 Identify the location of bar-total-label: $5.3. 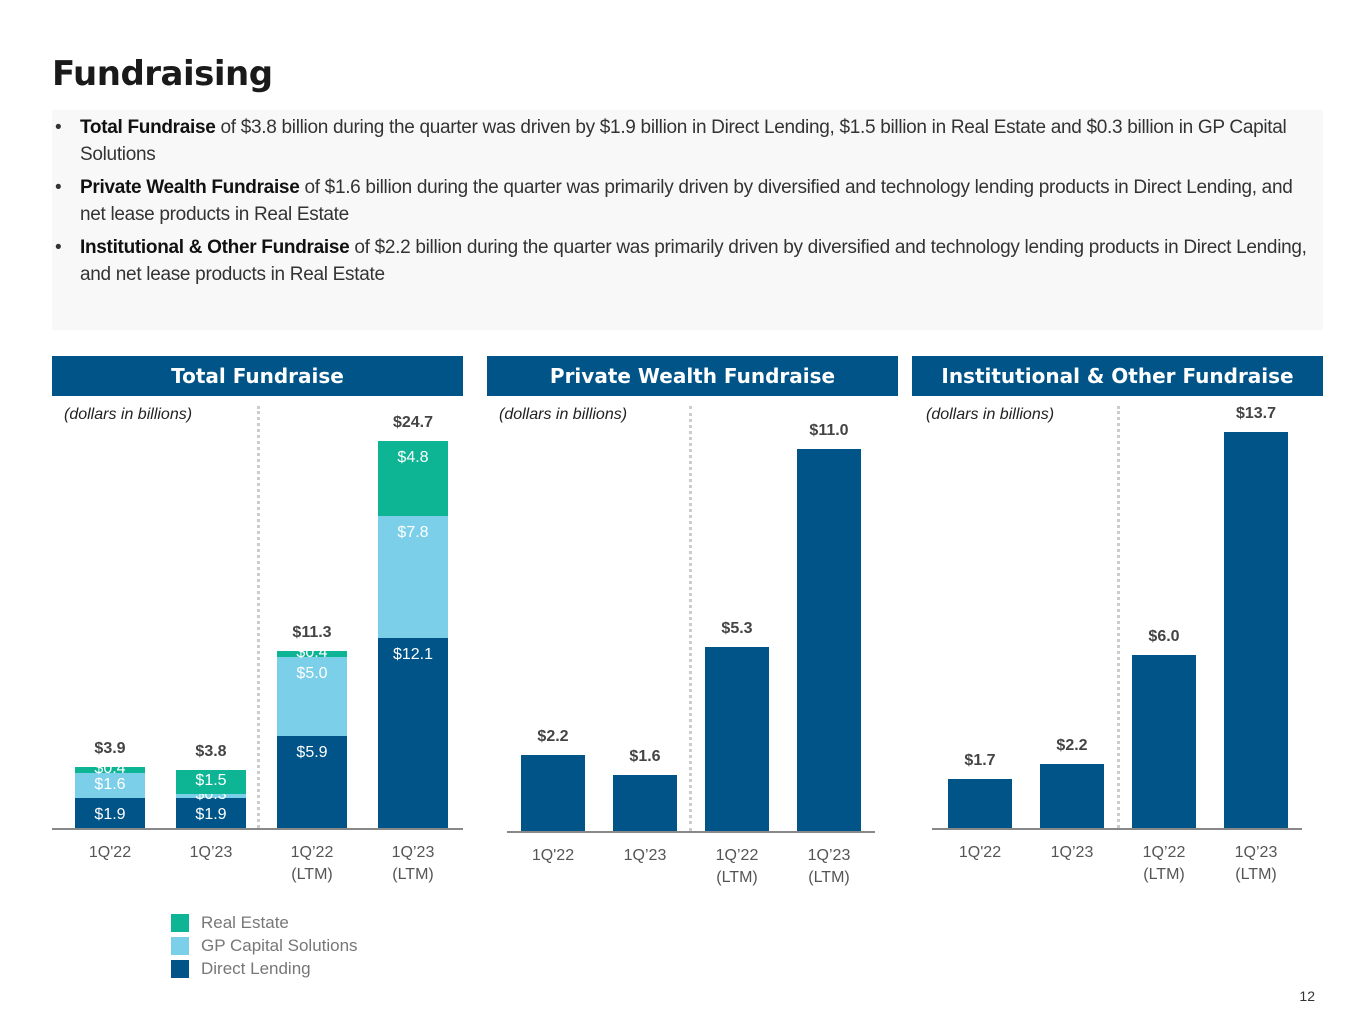
(737, 629).